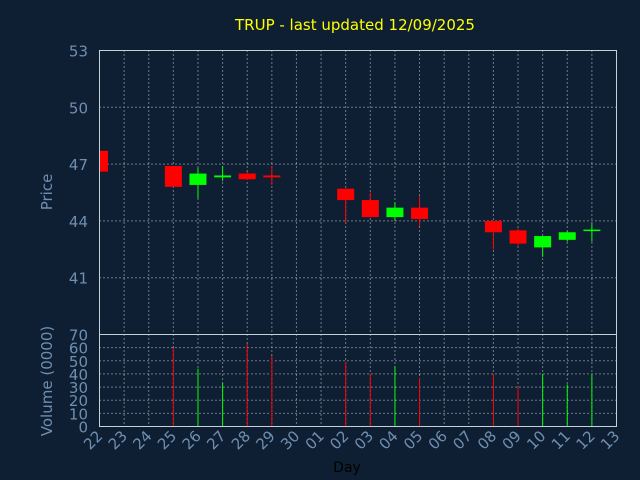 This screenshot has height=480, width=640. I want to click on x-tick-label: 27, so click(216, 440).